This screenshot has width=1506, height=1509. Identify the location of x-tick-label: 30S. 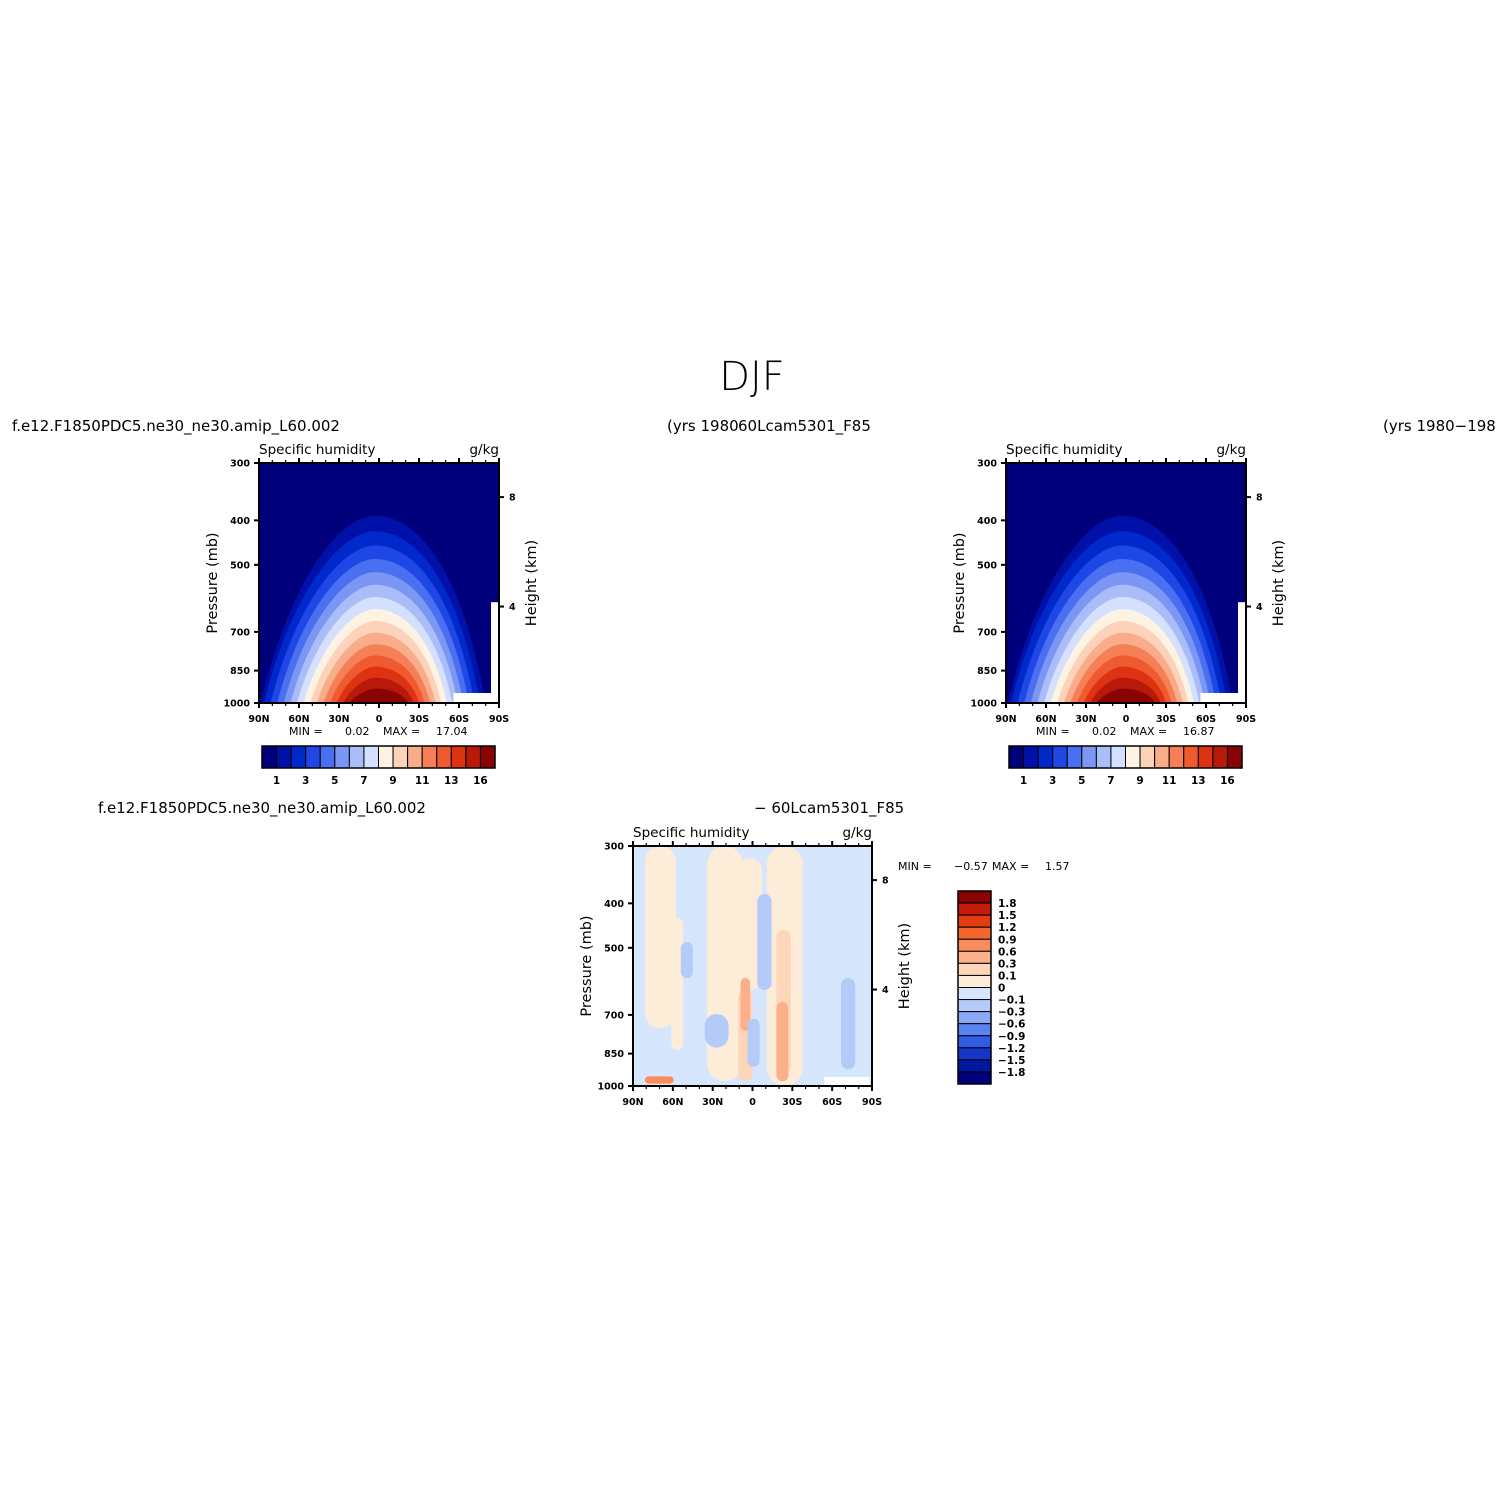
(1166, 719).